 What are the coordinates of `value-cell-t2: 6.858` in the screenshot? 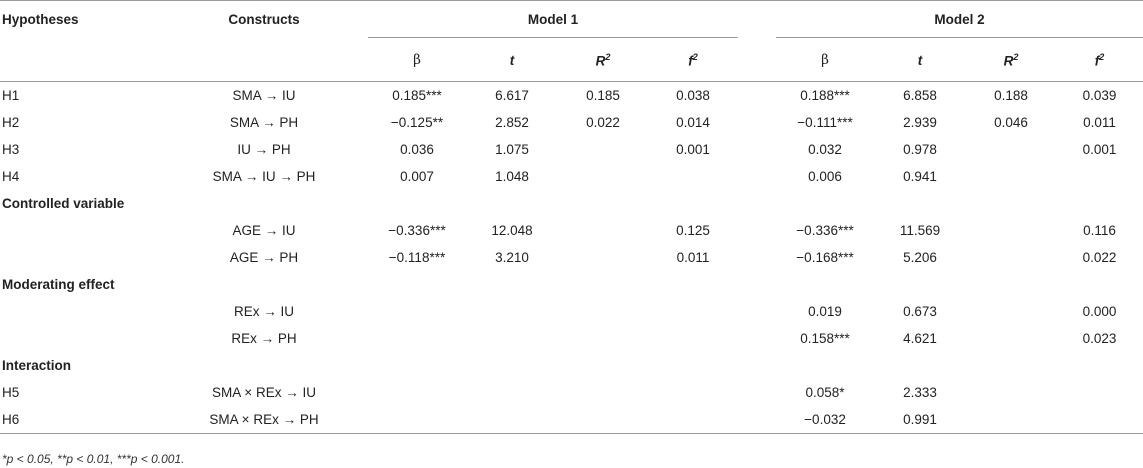 It's located at (920, 95).